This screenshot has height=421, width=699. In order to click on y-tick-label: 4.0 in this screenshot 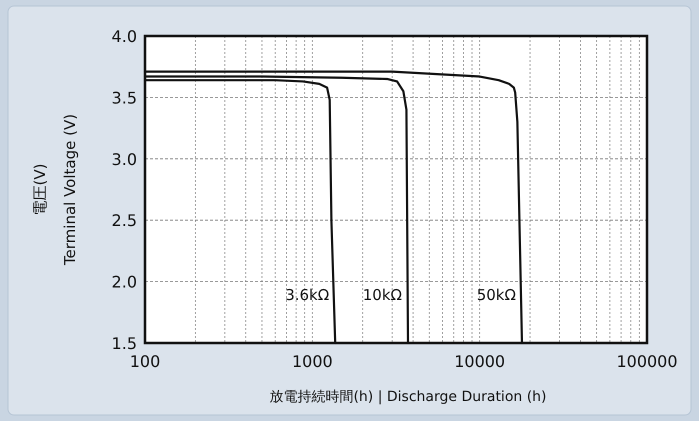, I will do `click(124, 36)`.